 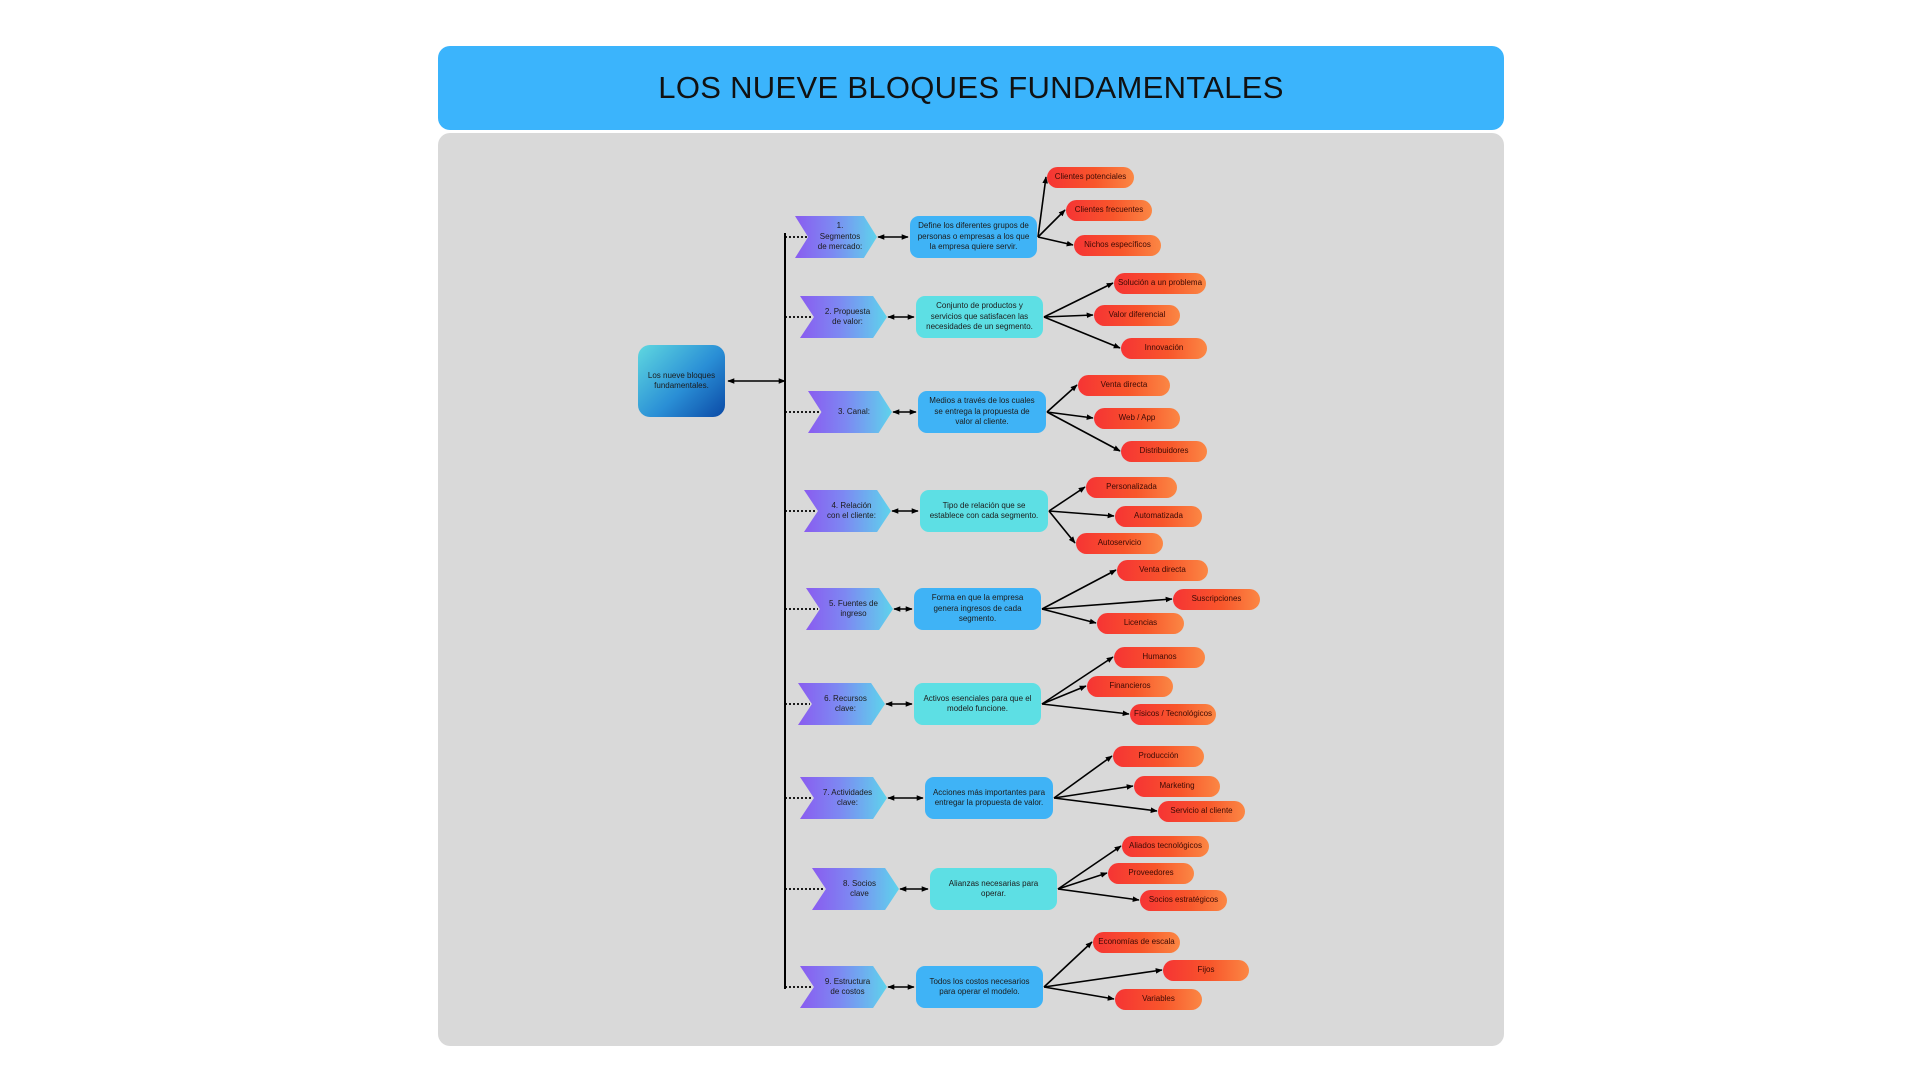 What do you see at coordinates (843, 987) in the screenshot?
I see `block-title-chevron: 9. Estructura de costos` at bounding box center [843, 987].